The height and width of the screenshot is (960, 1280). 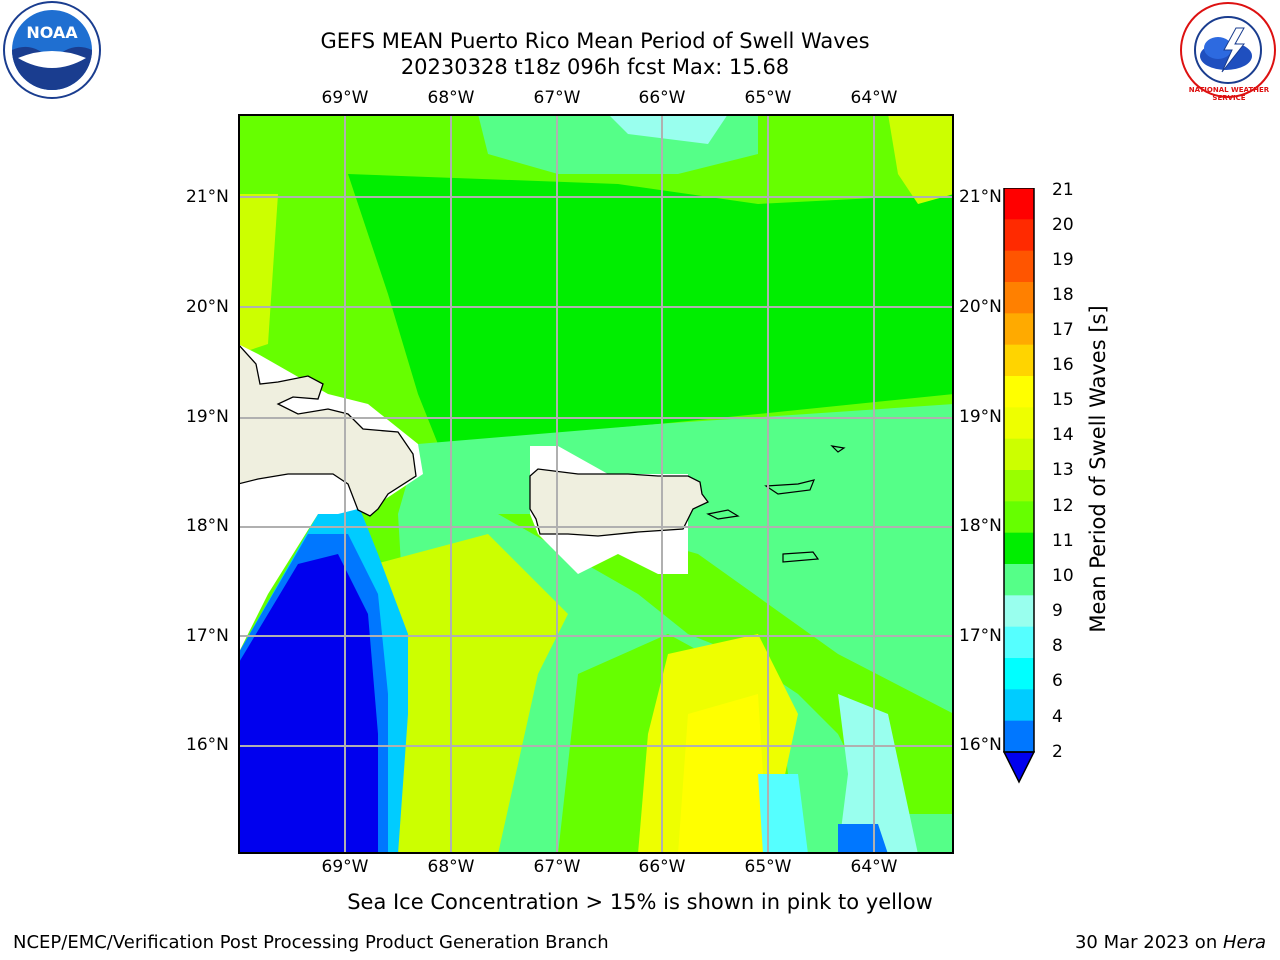 What do you see at coordinates (980, 526) in the screenshot?
I see `lat-label-right-18n: 18°N` at bounding box center [980, 526].